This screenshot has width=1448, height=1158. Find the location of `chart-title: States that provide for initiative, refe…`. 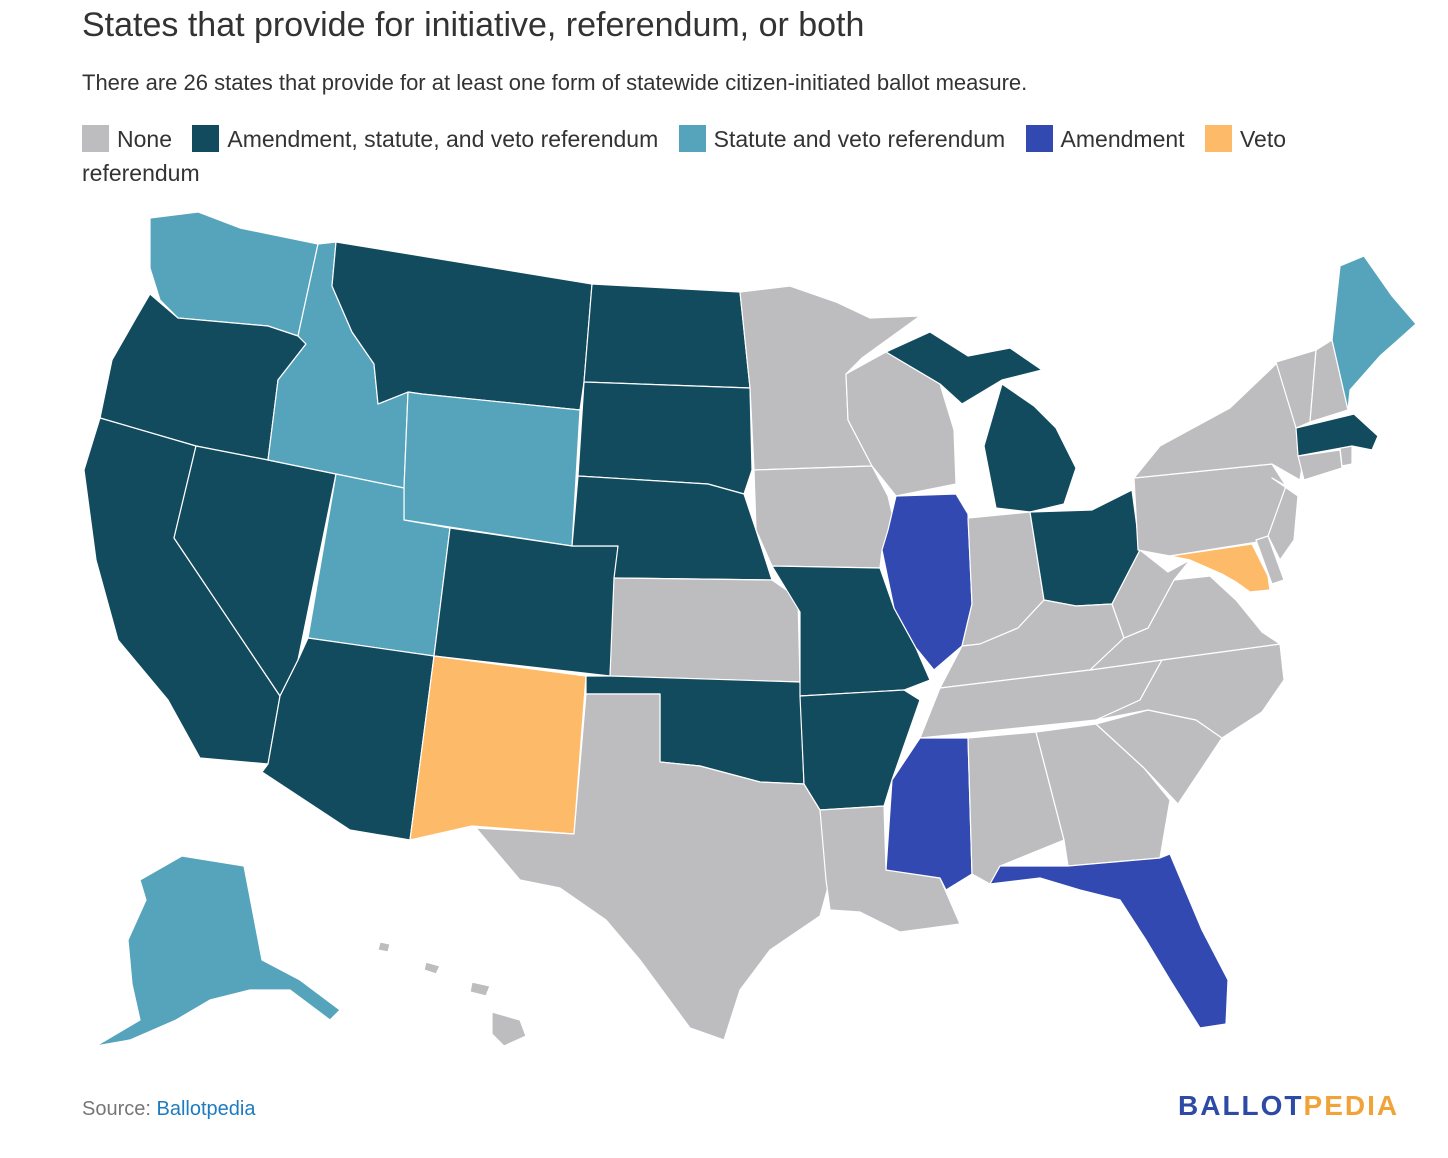

chart-title: States that provide for initiative, refe… is located at coordinates (473, 25).